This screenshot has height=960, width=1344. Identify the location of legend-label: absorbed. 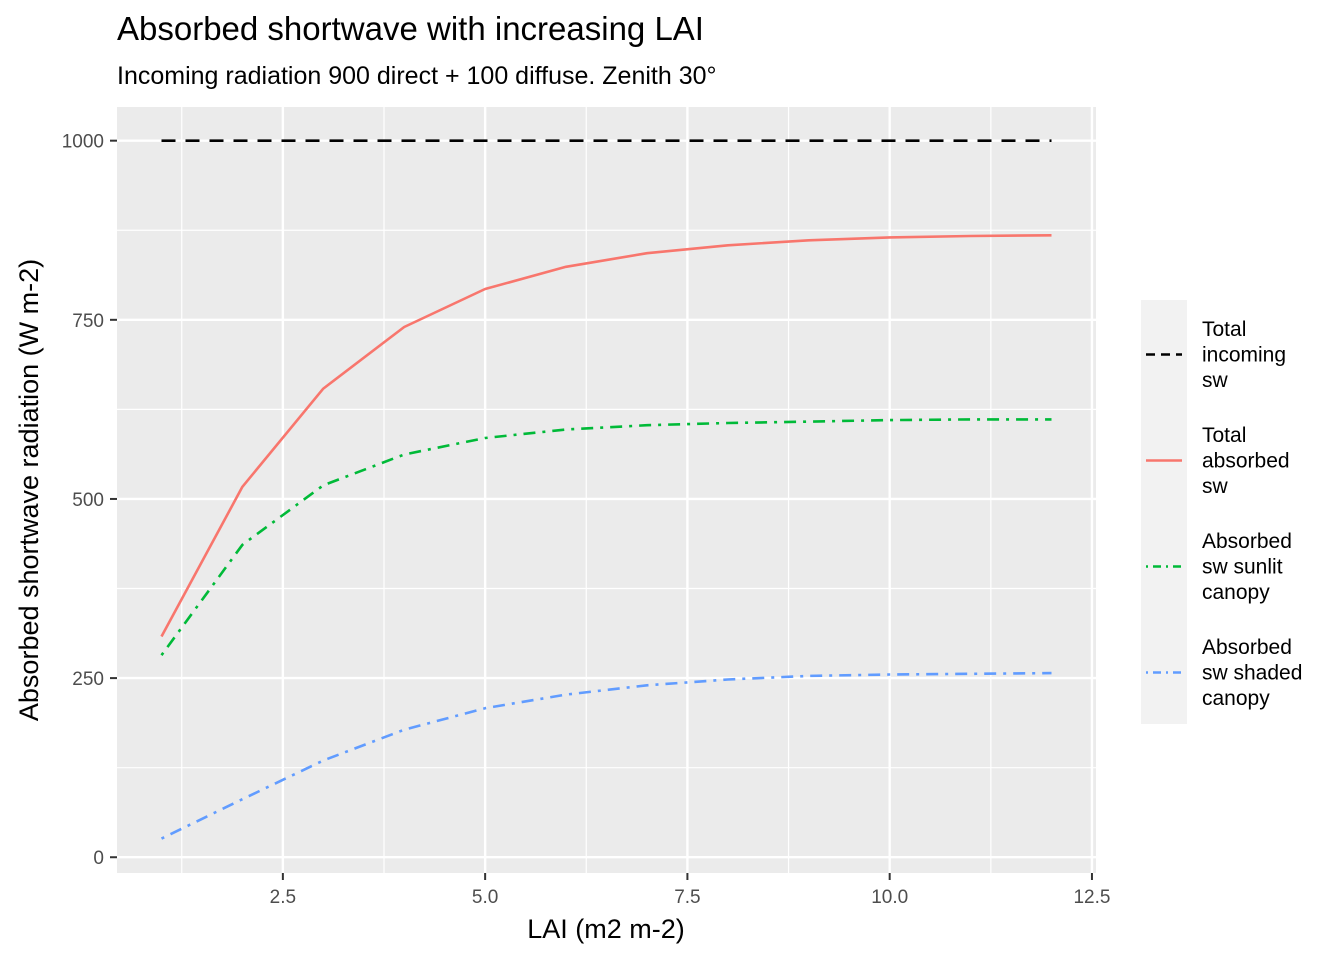
(1246, 461).